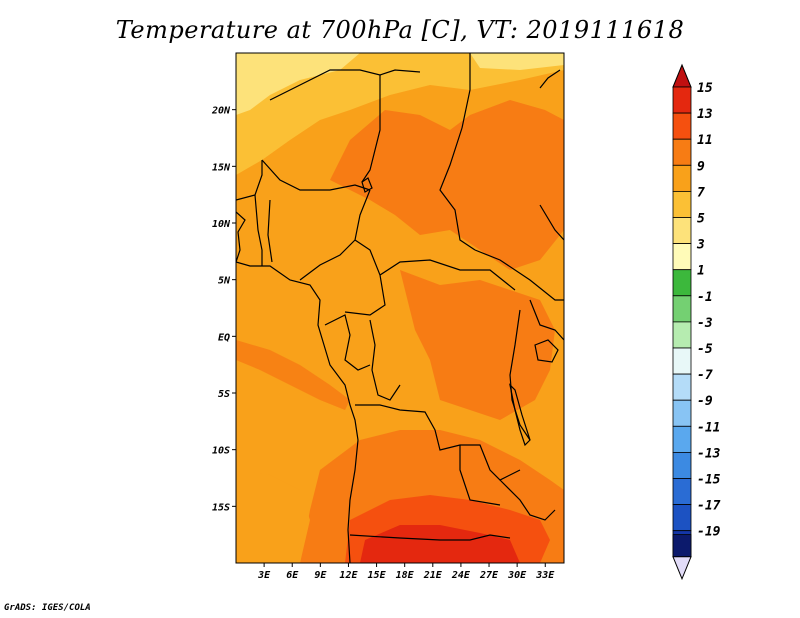 The image size is (800, 618). Describe the element at coordinates (221, 507) in the screenshot. I see `y-tick-label: 15S` at that location.